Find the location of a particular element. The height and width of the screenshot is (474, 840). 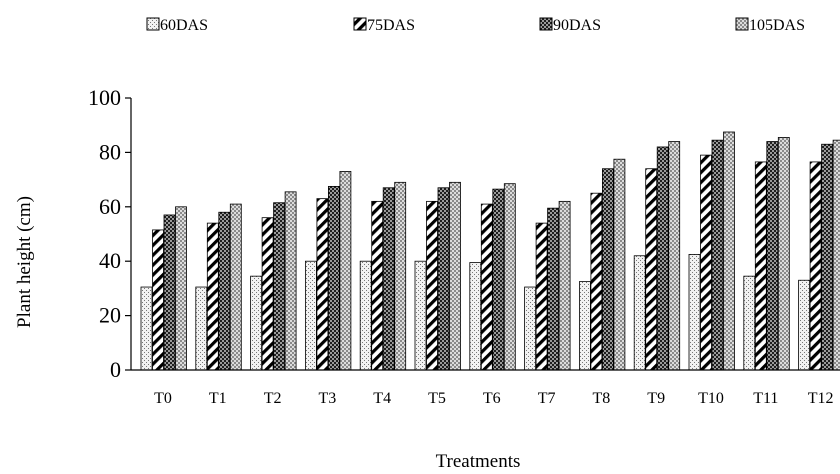

bar-90DAS-T5 is located at coordinates (443, 279).